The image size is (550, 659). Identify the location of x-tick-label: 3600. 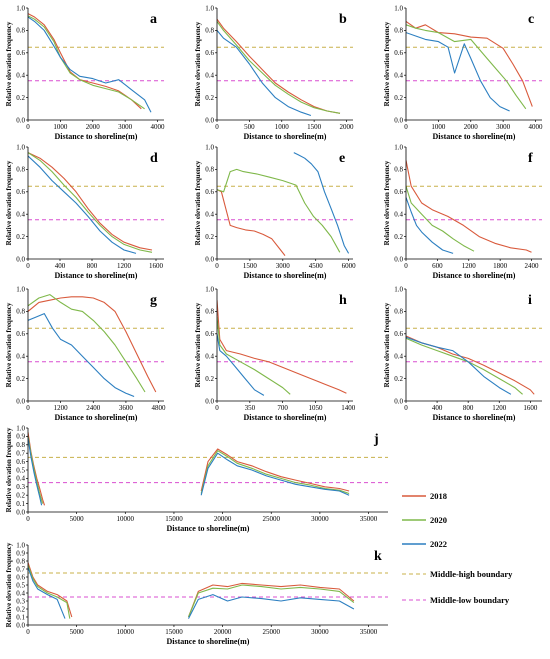
(126, 408).